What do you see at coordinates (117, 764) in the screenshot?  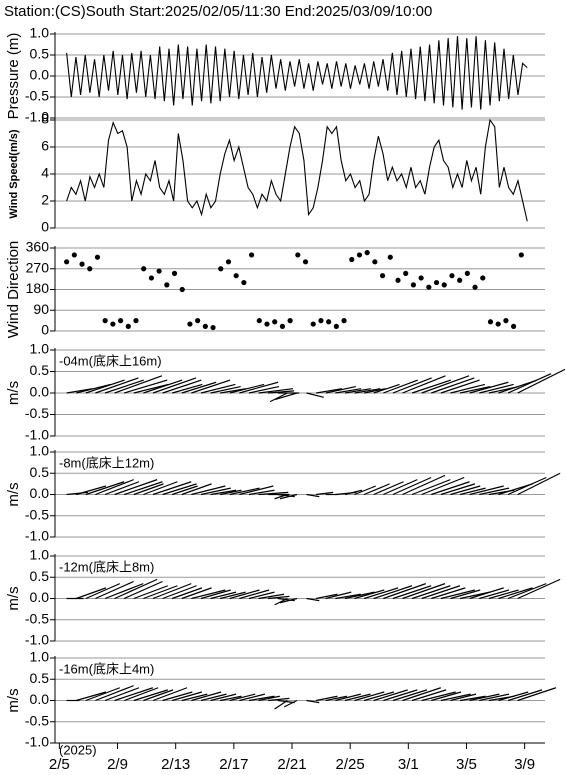 I see `x-tick-label: 2/9` at bounding box center [117, 764].